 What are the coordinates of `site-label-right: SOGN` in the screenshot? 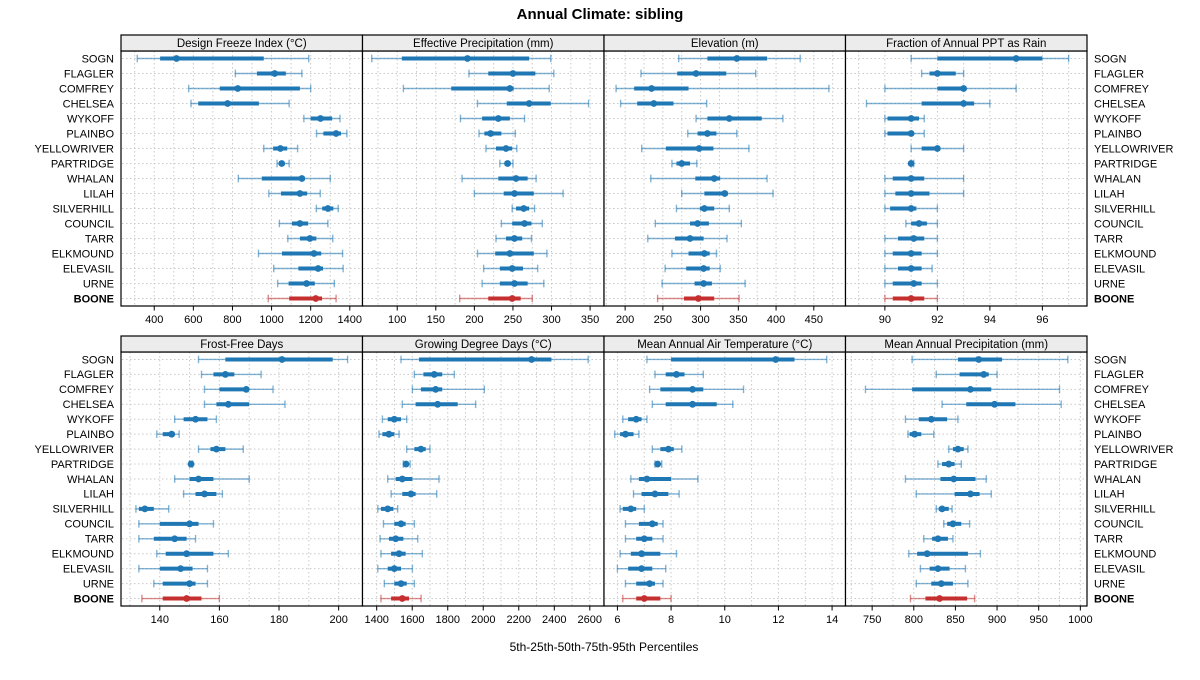 It's located at (1110, 360).